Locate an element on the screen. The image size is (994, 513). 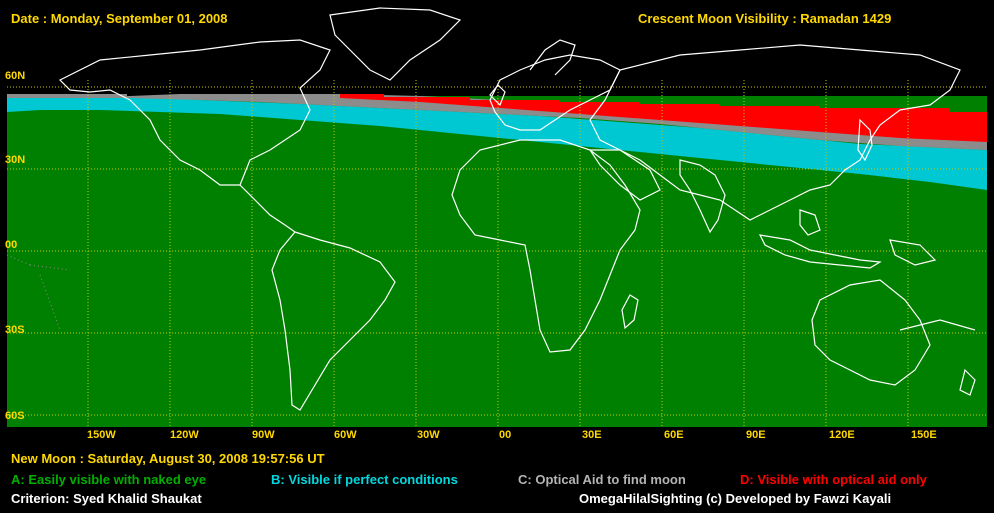
lon-label-120w: 120W is located at coordinates (184, 435).